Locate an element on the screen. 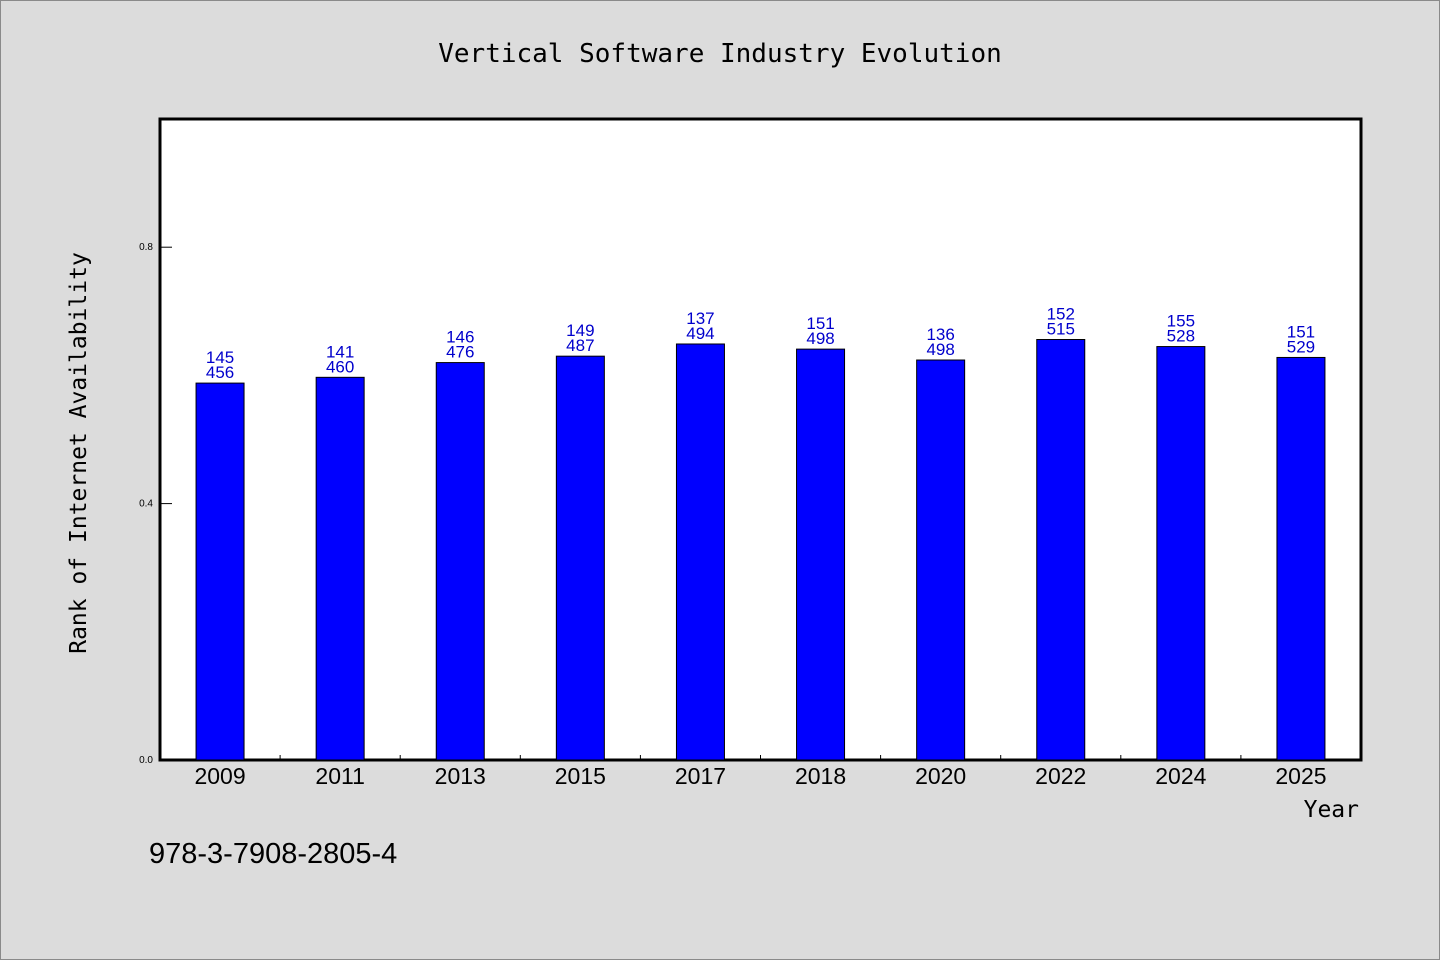 Image resolution: width=1440 pixels, height=960 pixels. bar-label-bottom-2022: 515 is located at coordinates (1061, 329).